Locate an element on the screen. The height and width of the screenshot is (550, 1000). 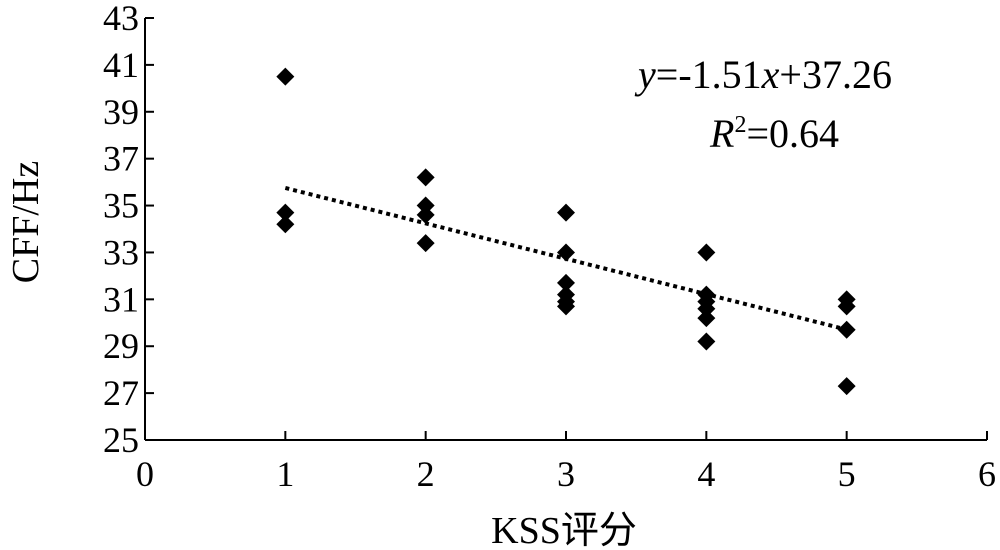
regression-equation: y=-1.51x+37.26 is located at coordinates (763, 74).